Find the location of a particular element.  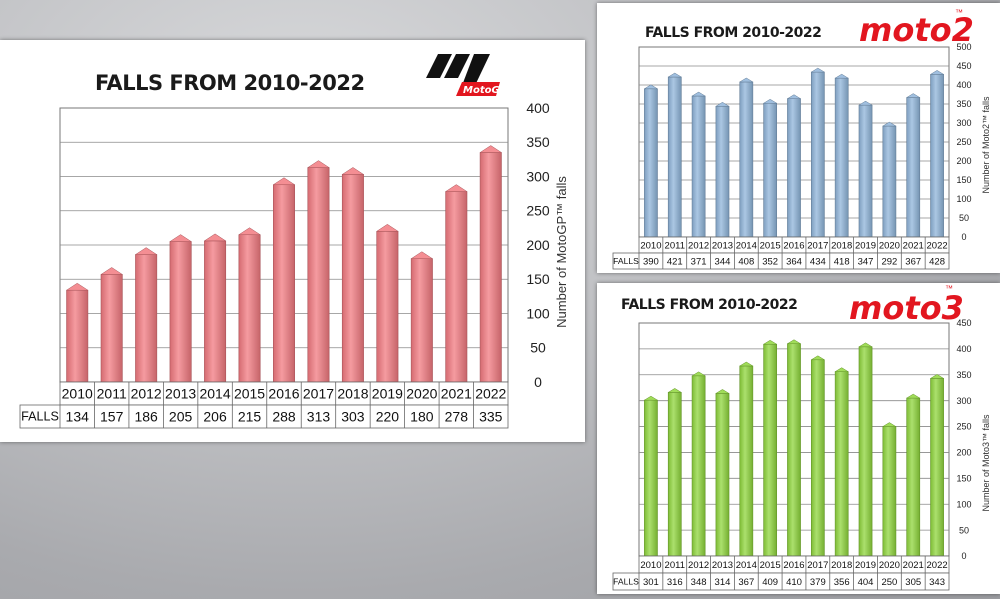

y-tick-label: 50 is located at coordinates (964, 218).